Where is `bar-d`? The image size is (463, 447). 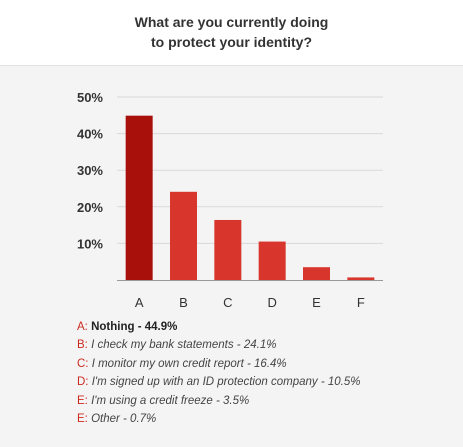 bar-d is located at coordinates (272, 260).